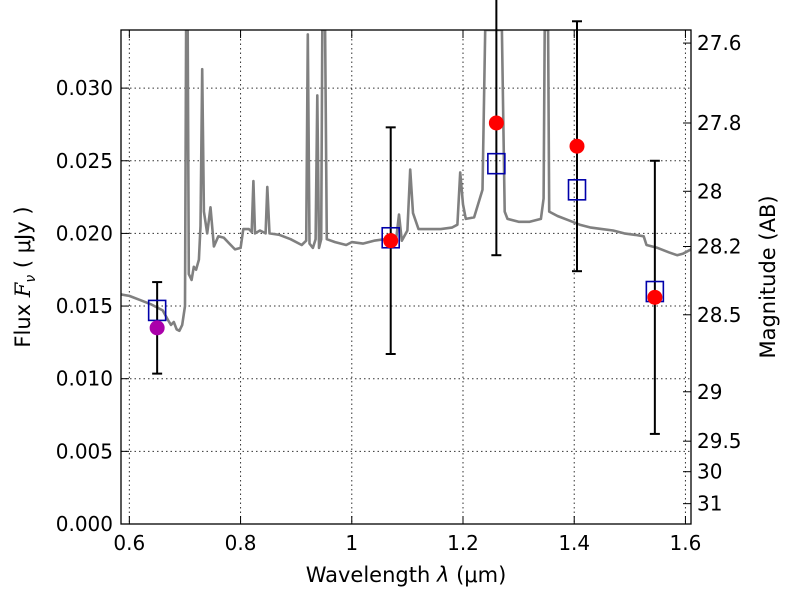 The width and height of the screenshot is (800, 600). I want to click on x-tick-label: 1.4, so click(574, 543).